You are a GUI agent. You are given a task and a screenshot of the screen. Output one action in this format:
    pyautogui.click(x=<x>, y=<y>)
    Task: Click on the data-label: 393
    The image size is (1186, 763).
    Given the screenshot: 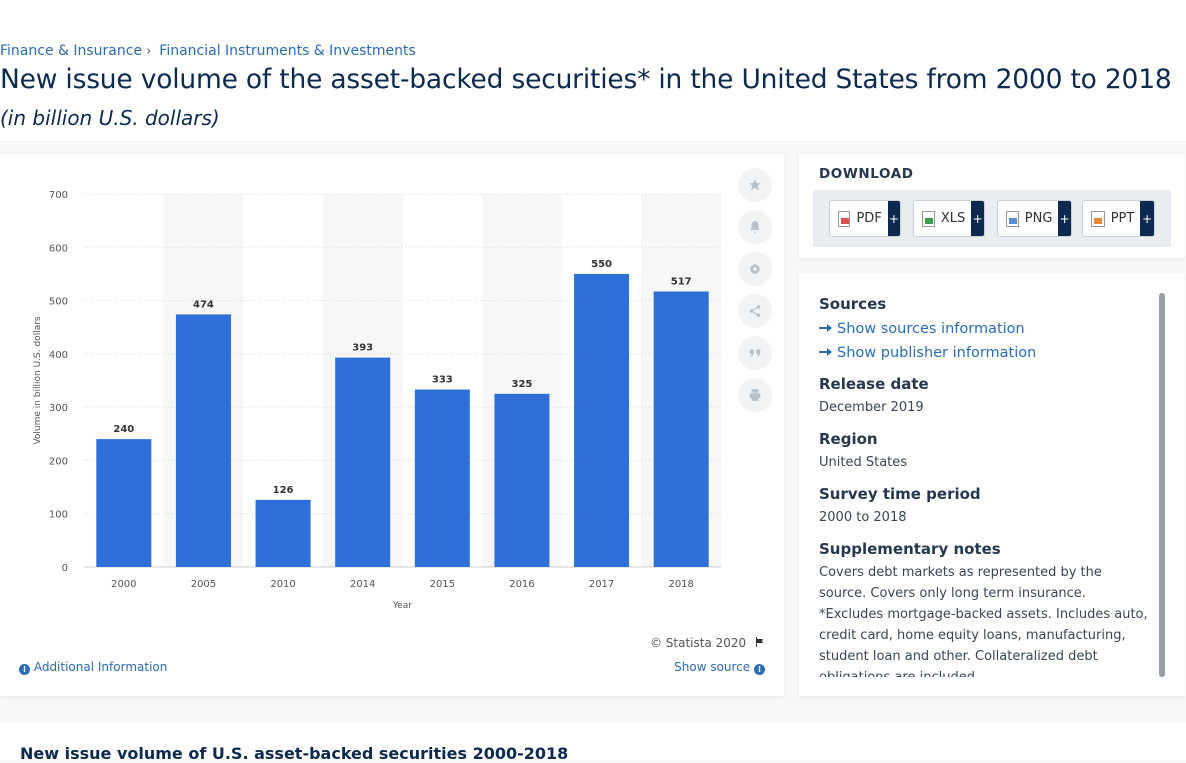 What is the action you would take?
    pyautogui.click(x=362, y=348)
    